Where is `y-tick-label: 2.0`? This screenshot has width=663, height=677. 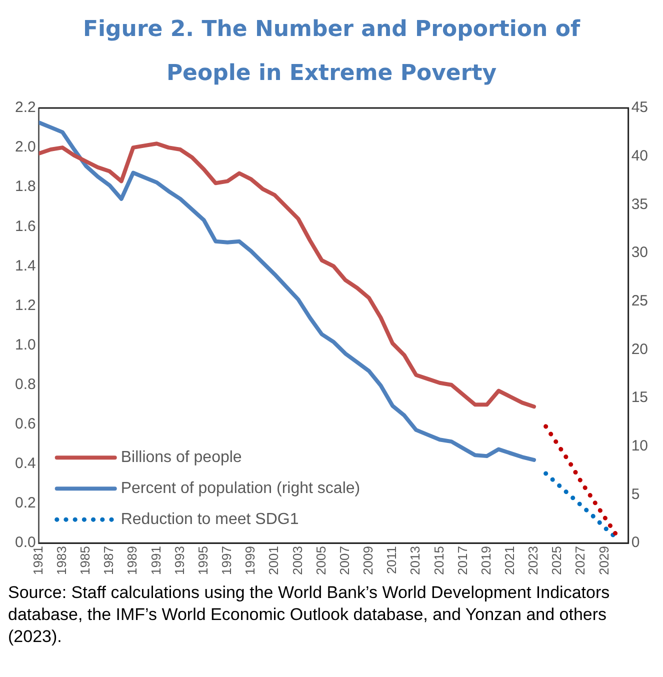
y-tick-label: 2.0 is located at coordinates (25, 147).